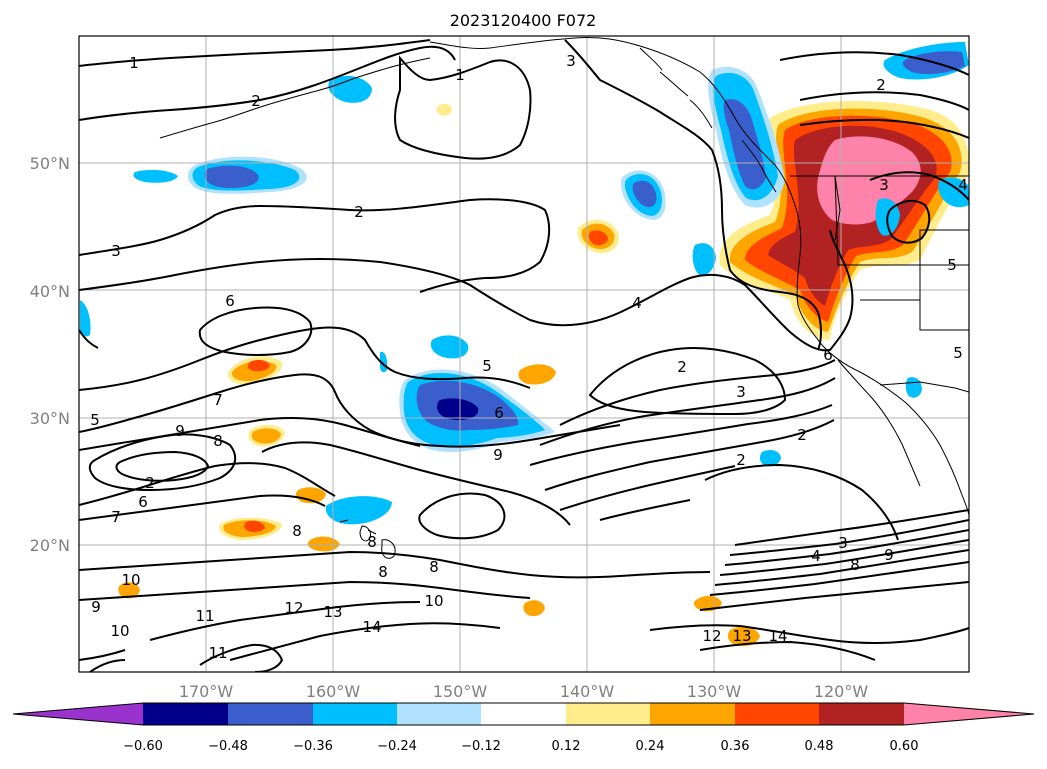 The width and height of the screenshot is (1047, 769). I want to click on lat-label: 20°N, so click(50, 545).